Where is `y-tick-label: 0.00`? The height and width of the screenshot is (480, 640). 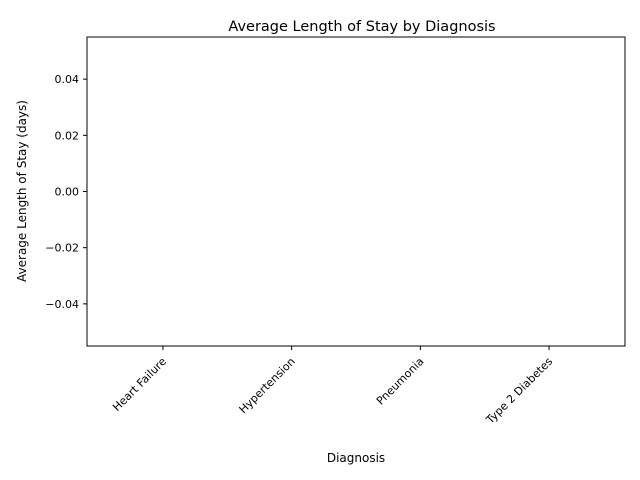 y-tick-label: 0.00 is located at coordinates (67, 192).